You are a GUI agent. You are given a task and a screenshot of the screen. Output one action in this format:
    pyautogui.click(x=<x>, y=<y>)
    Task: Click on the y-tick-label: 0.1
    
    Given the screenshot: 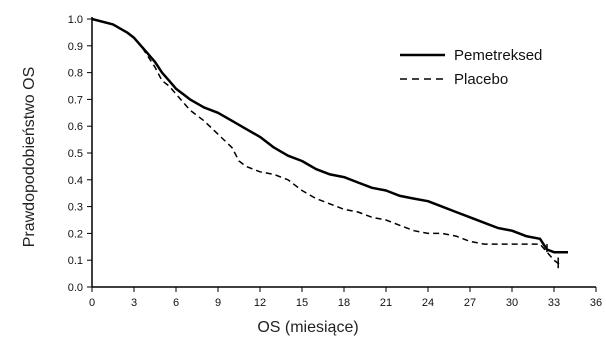 What is the action you would take?
    pyautogui.click(x=75, y=261)
    